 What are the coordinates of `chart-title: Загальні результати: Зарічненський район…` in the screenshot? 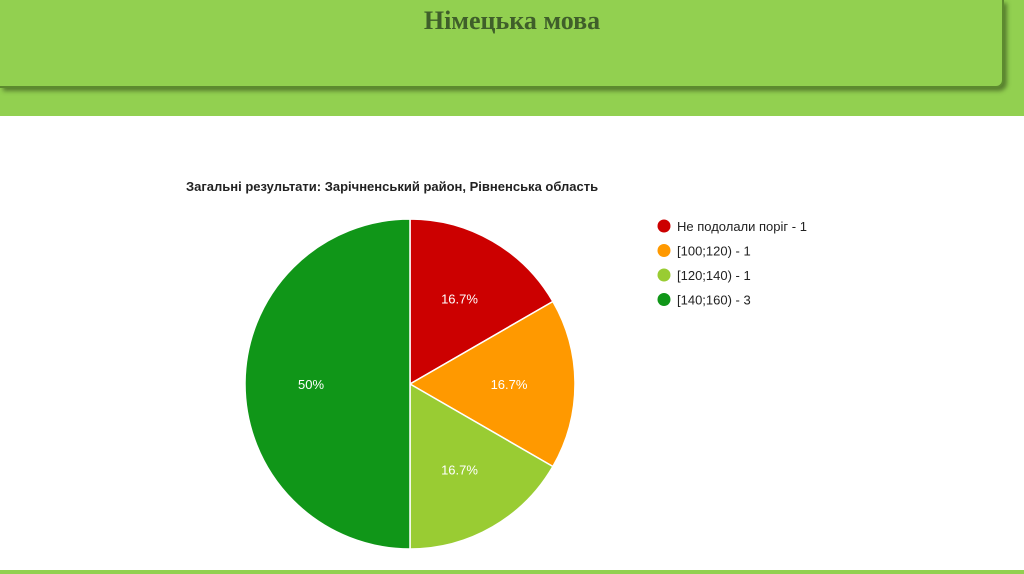 It's located at (392, 186).